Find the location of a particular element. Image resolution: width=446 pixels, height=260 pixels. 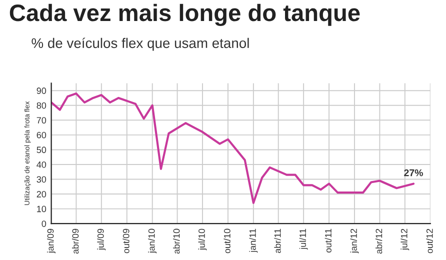

x-tick-label: abr/09 is located at coordinates (75, 241).